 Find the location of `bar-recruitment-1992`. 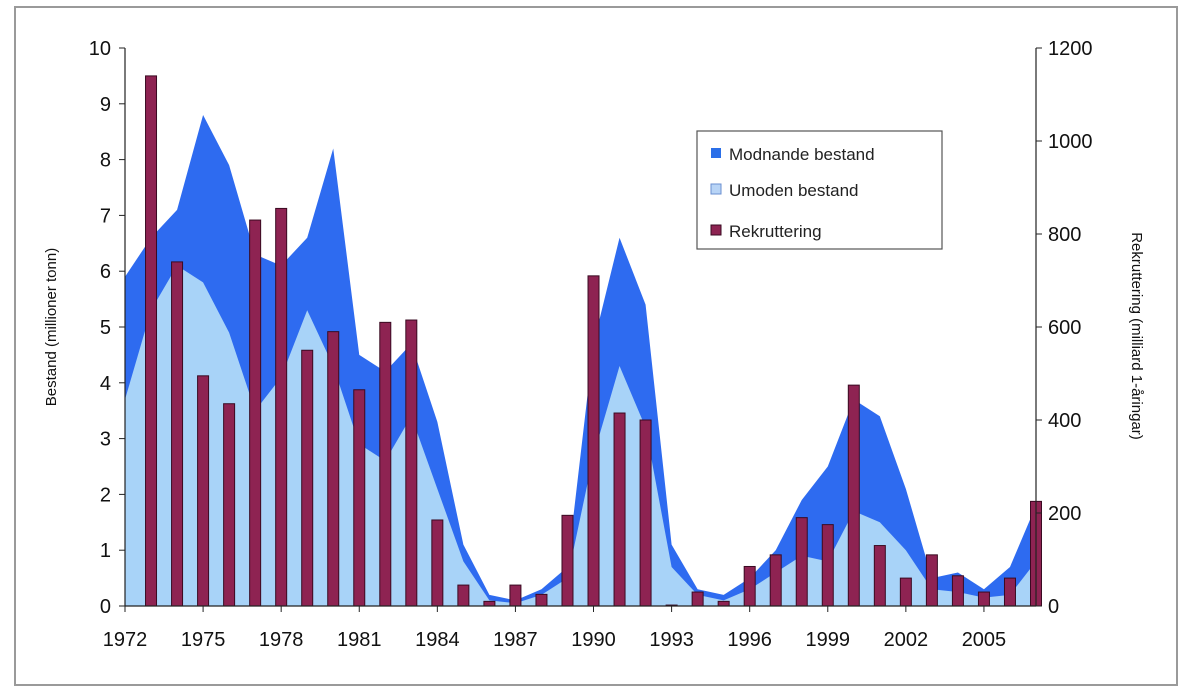

bar-recruitment-1992 is located at coordinates (645, 513).